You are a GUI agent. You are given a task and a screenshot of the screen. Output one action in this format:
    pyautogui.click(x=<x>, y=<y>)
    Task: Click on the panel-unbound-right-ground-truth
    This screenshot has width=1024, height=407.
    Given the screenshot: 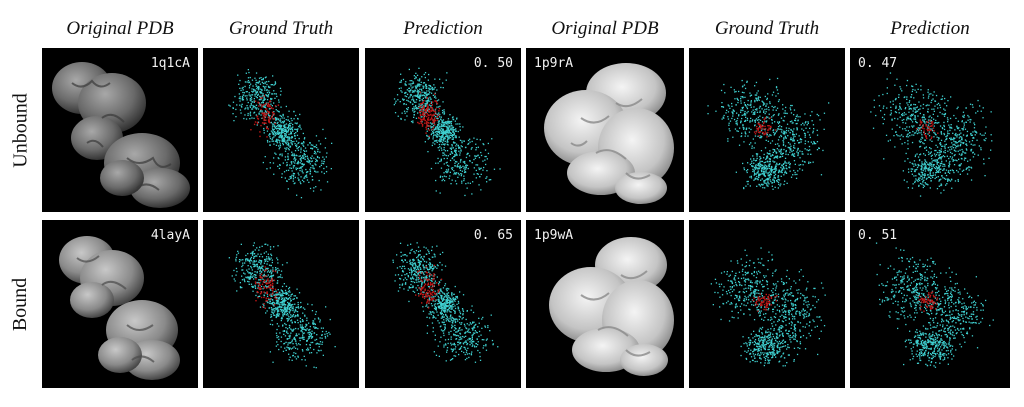 What is the action you would take?
    pyautogui.click(x=767, y=130)
    